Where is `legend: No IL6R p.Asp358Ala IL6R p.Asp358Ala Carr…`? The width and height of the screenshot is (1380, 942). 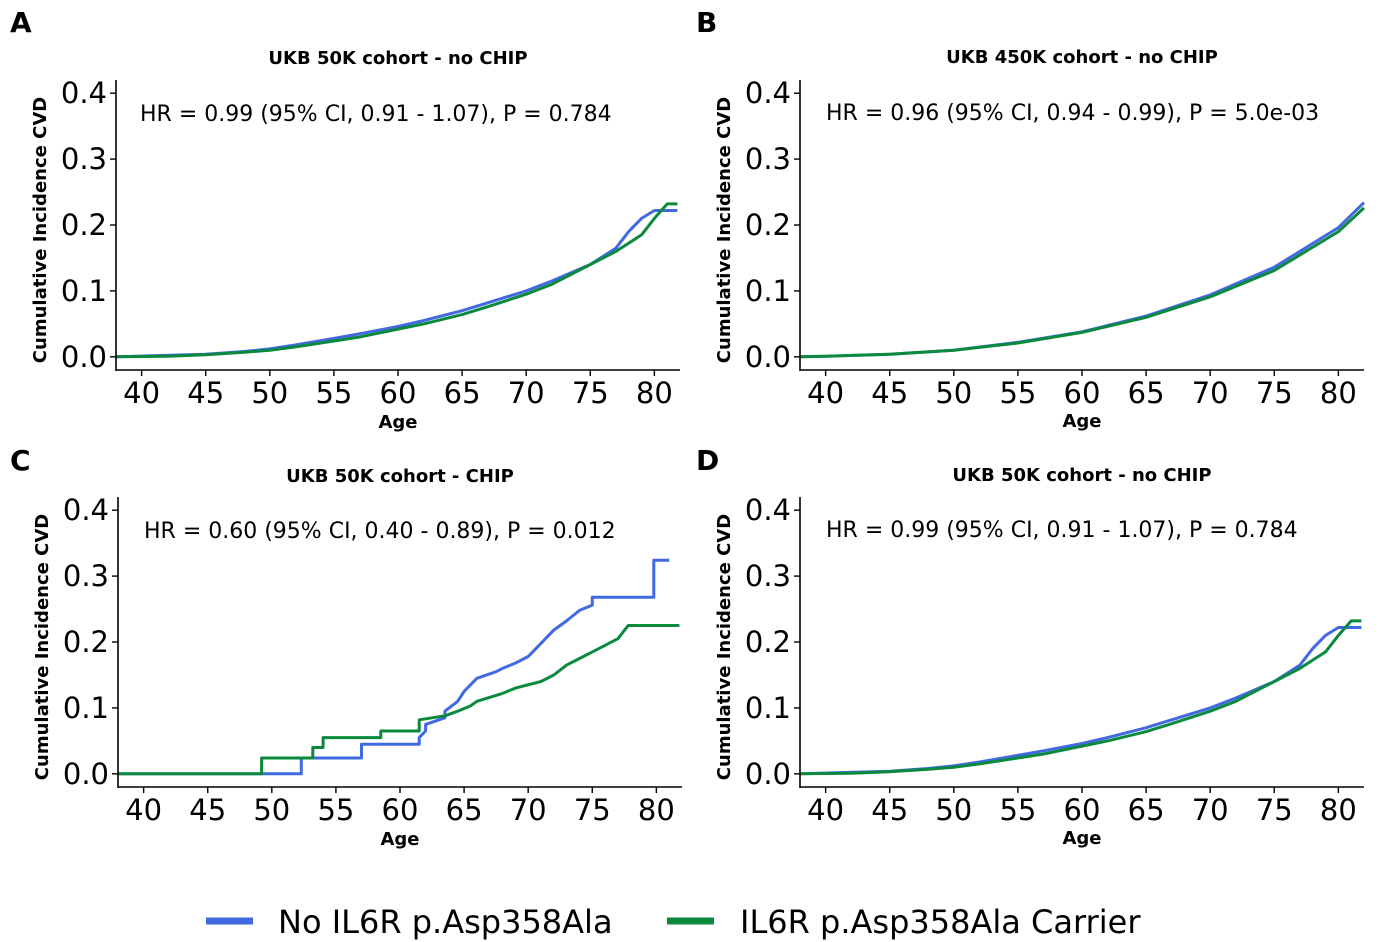
legend: No IL6R p.Asp358Ala IL6R p.Asp358Ala Carr… is located at coordinates (673, 922).